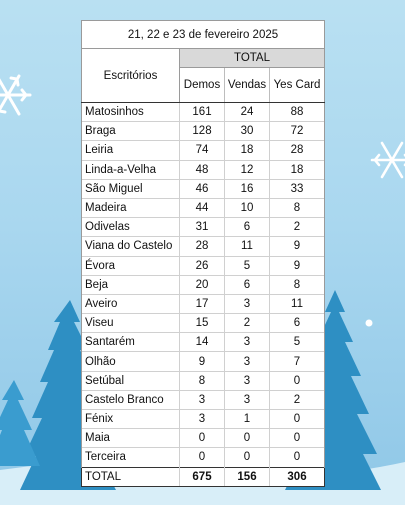  I want to click on table-row: Fénix 3 1 0, so click(203, 418).